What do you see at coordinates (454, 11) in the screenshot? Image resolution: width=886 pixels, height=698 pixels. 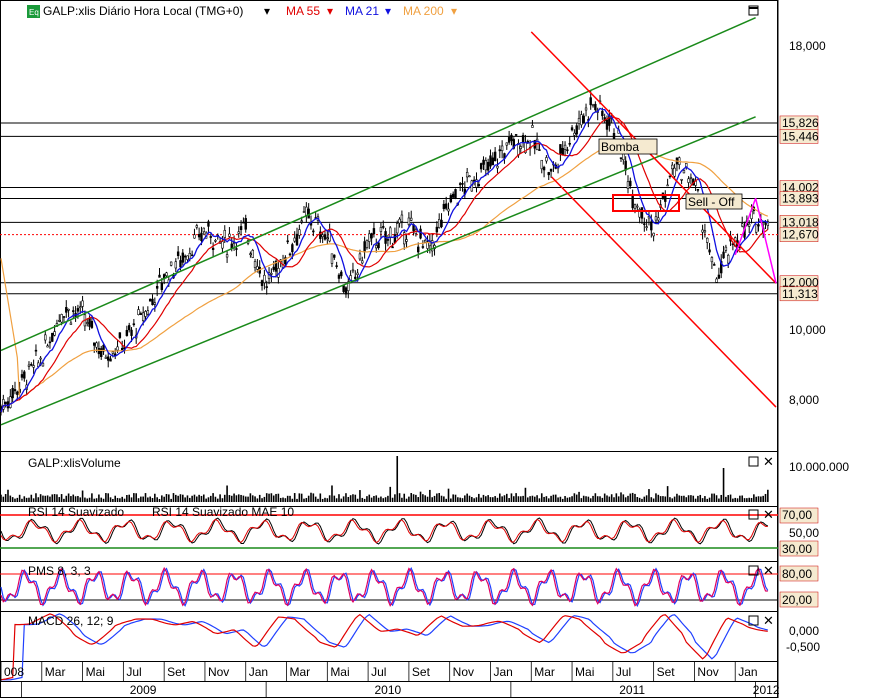 I see `ma200-dropdown: ▾` at bounding box center [454, 11].